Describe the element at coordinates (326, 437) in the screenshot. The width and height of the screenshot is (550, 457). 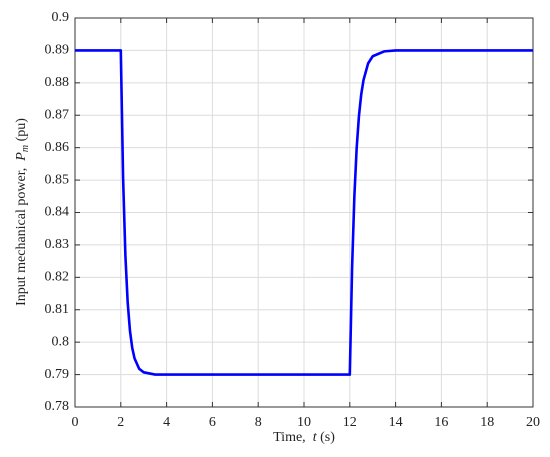
I see `x-label-unit: (s)` at that location.